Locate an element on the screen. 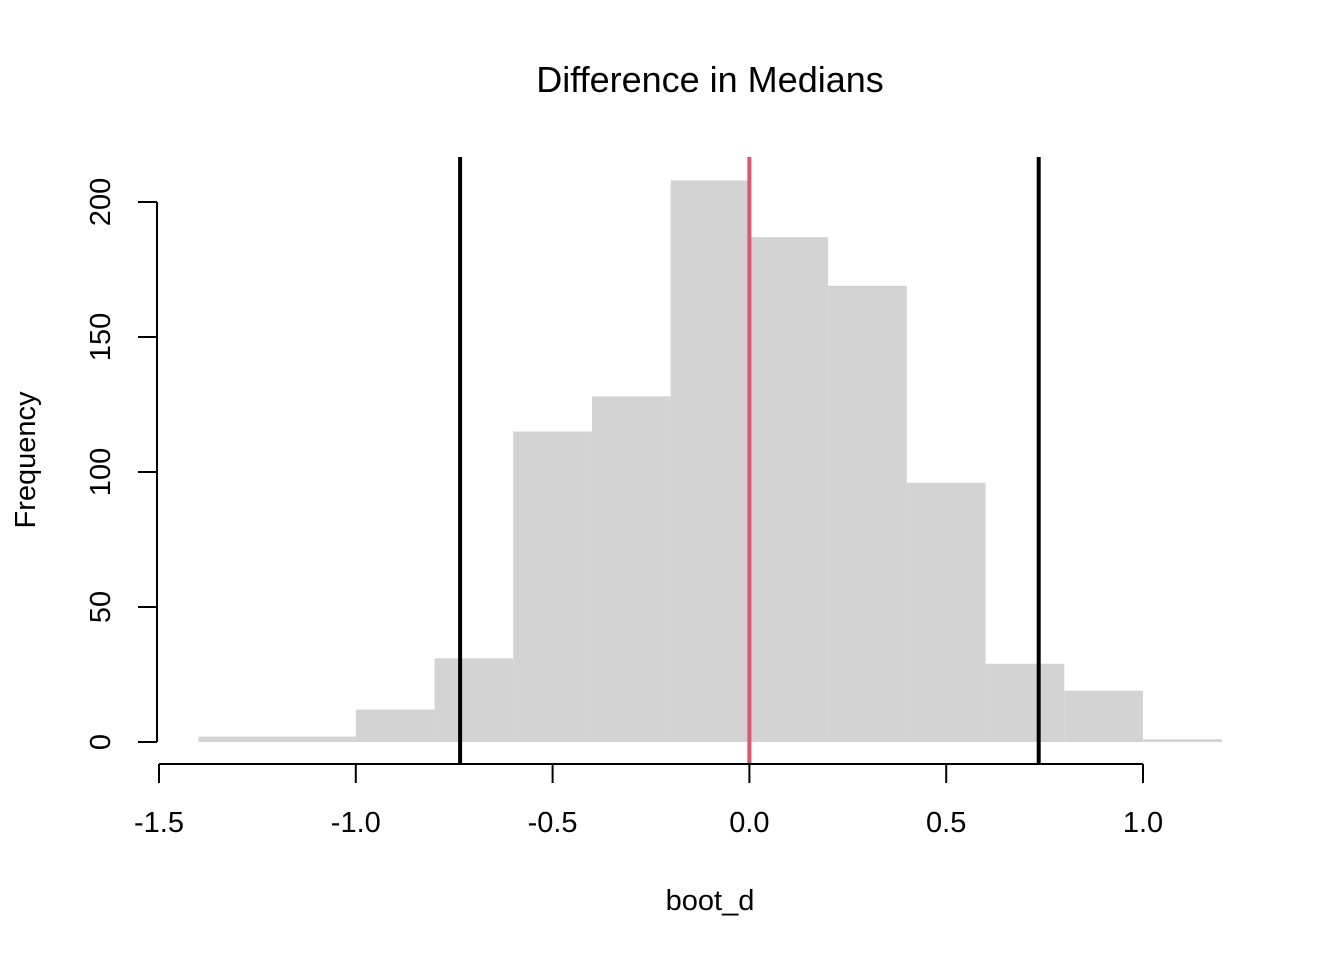 The image size is (1344, 960). x-tick-label: -1.0 is located at coordinates (356, 823).